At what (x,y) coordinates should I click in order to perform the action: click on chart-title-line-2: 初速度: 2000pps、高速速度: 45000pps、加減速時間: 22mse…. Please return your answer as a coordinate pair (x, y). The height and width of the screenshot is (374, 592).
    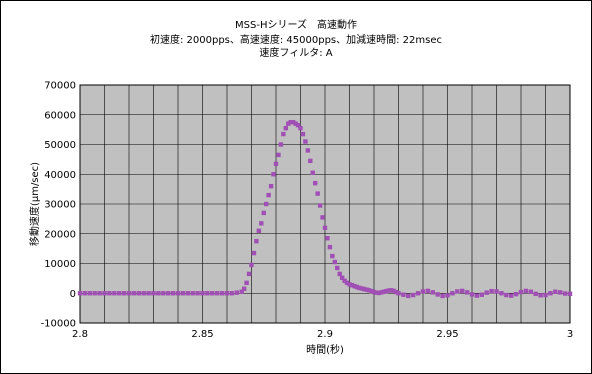
    Looking at the image, I should click on (296, 40).